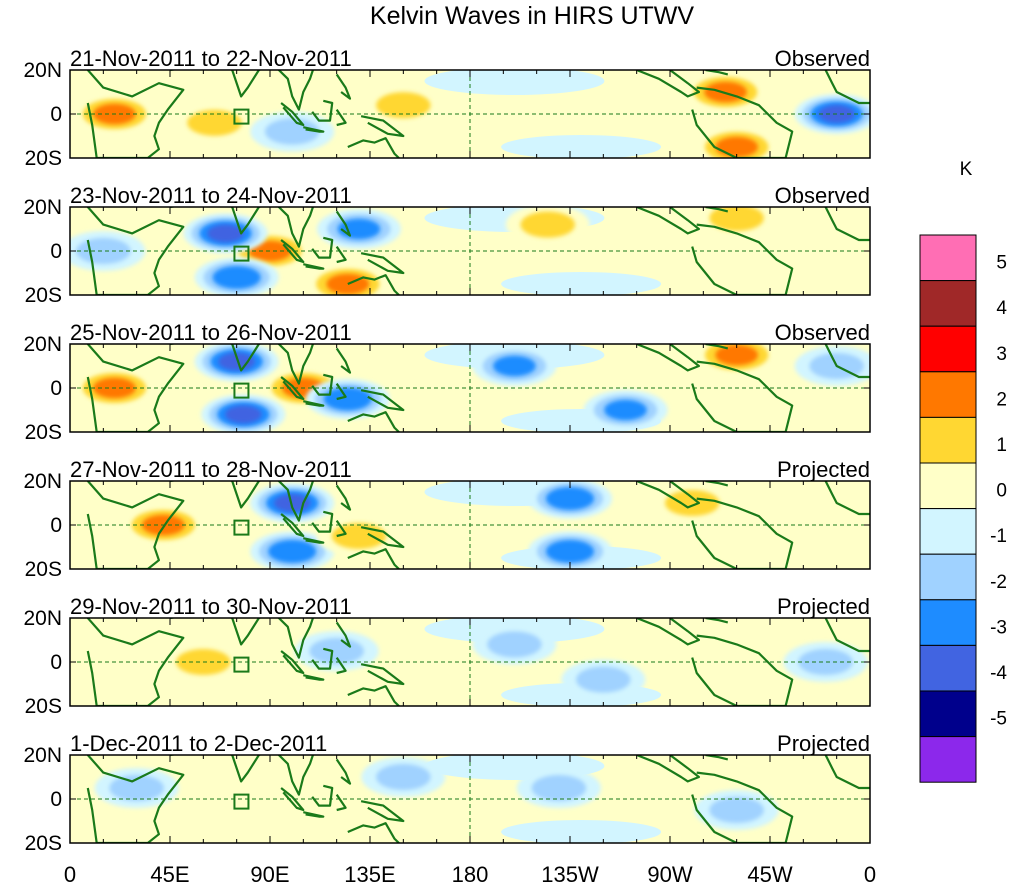  Describe the element at coordinates (669, 874) in the screenshot. I see `longitude-tick-label: 90W` at that location.